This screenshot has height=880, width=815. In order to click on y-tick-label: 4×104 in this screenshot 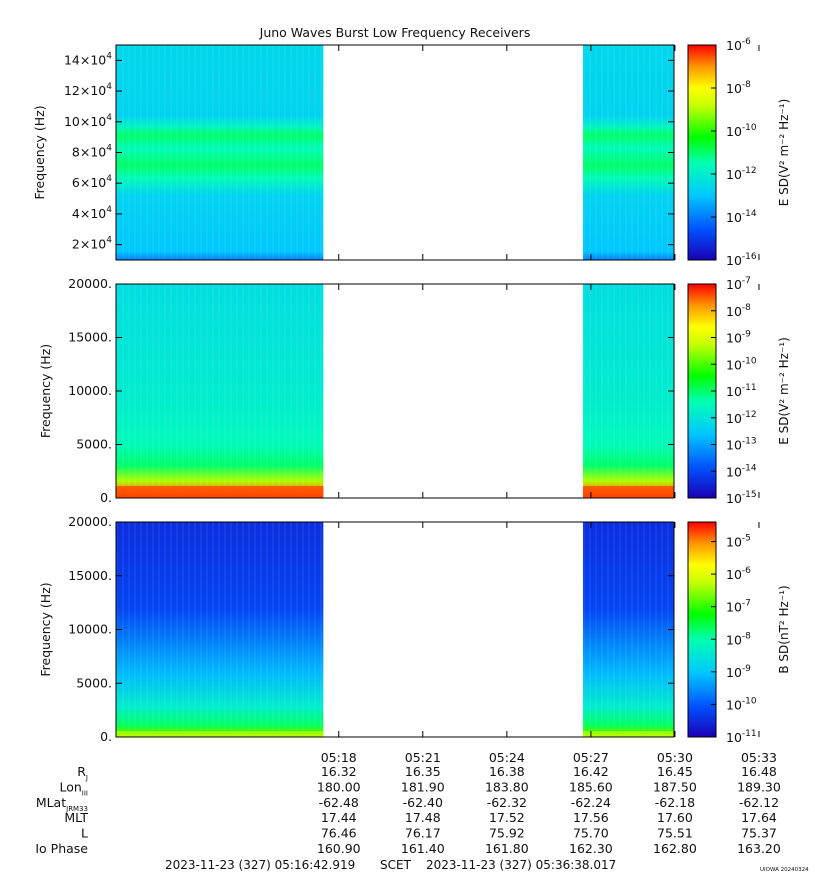, I will do `click(92, 213)`.